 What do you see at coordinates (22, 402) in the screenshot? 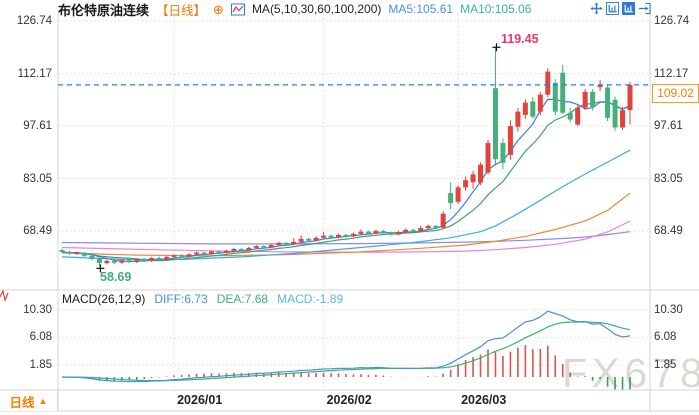
I see `tab-daily-label: 日线` at bounding box center [22, 402].